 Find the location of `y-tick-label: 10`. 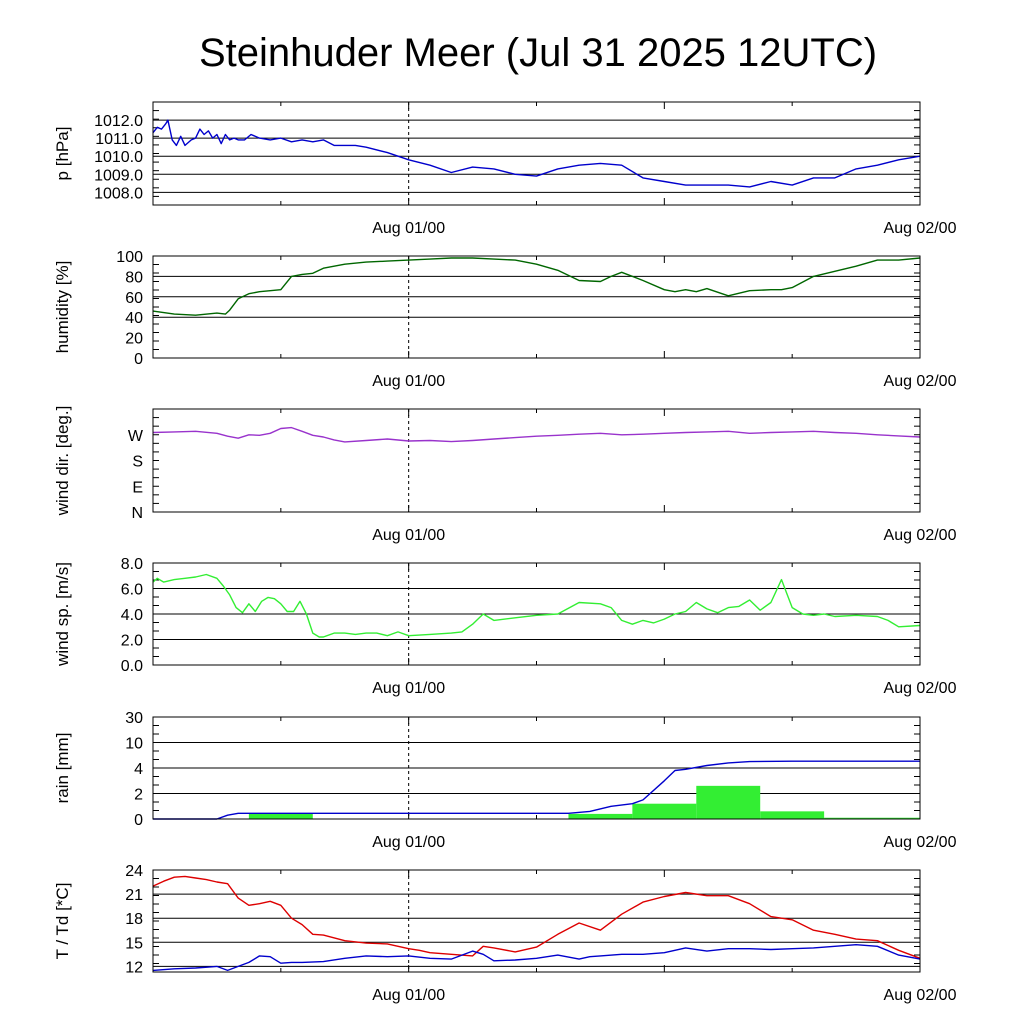

y-tick-label: 10 is located at coordinates (134, 744).